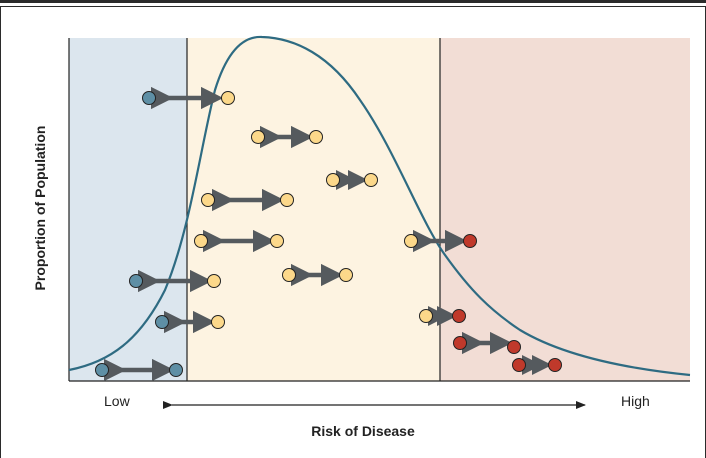  I want to click on y-axis-label: Proportion of Population, so click(40, 208).